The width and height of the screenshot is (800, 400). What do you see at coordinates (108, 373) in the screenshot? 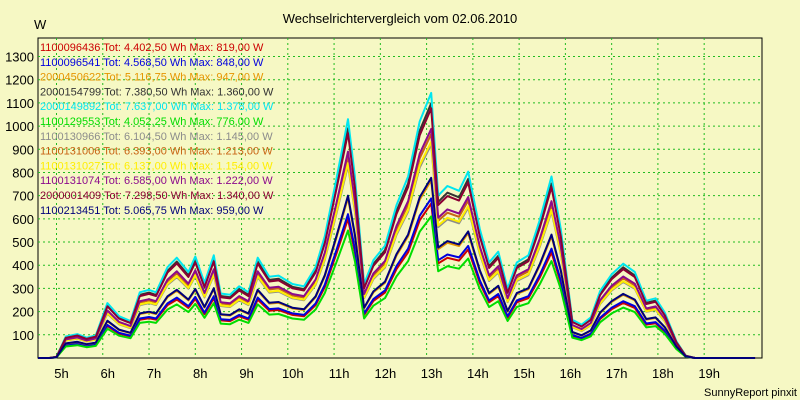
I see `x-tick-label: 6h` at bounding box center [108, 373].